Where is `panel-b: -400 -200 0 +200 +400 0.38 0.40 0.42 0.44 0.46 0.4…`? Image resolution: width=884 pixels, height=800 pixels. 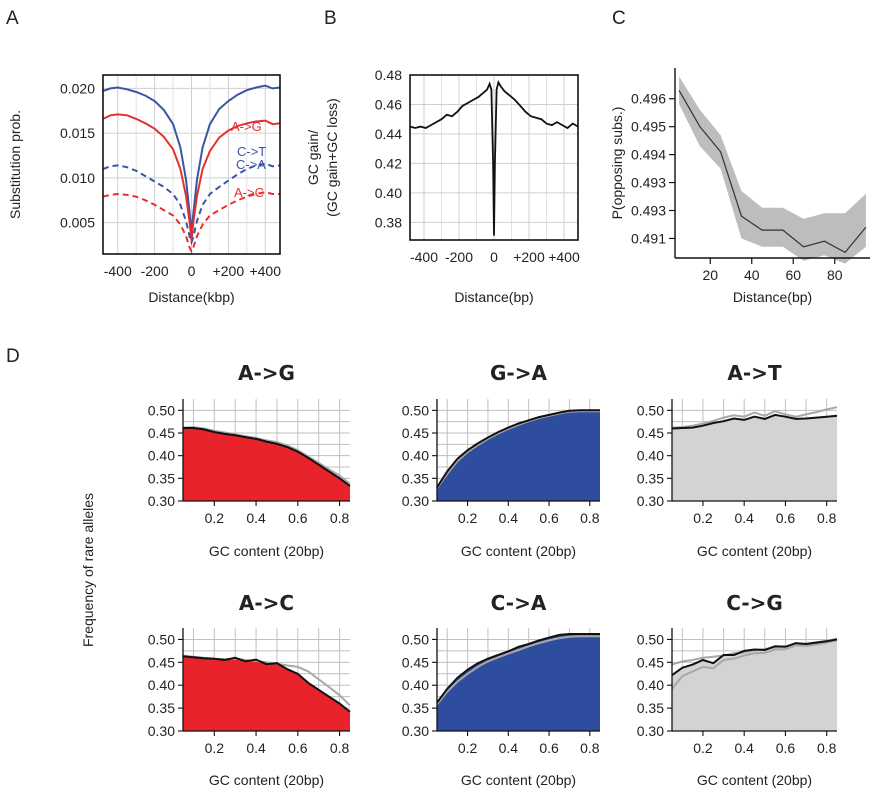
panel-b: -400 -200 0 +200 +400 0.38 0.40 0.42 0.44 0.46 0.4… is located at coordinates (442, 186).